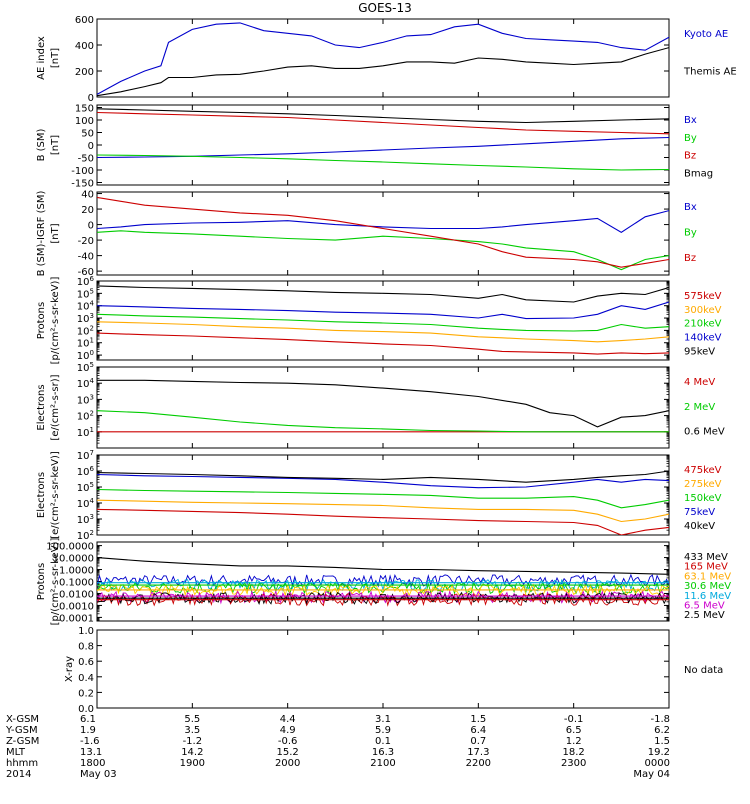 The width and height of the screenshot is (750, 804). What do you see at coordinates (86, 662) in the screenshot?
I see `y-tick-label: 0.6` at bounding box center [86, 662].